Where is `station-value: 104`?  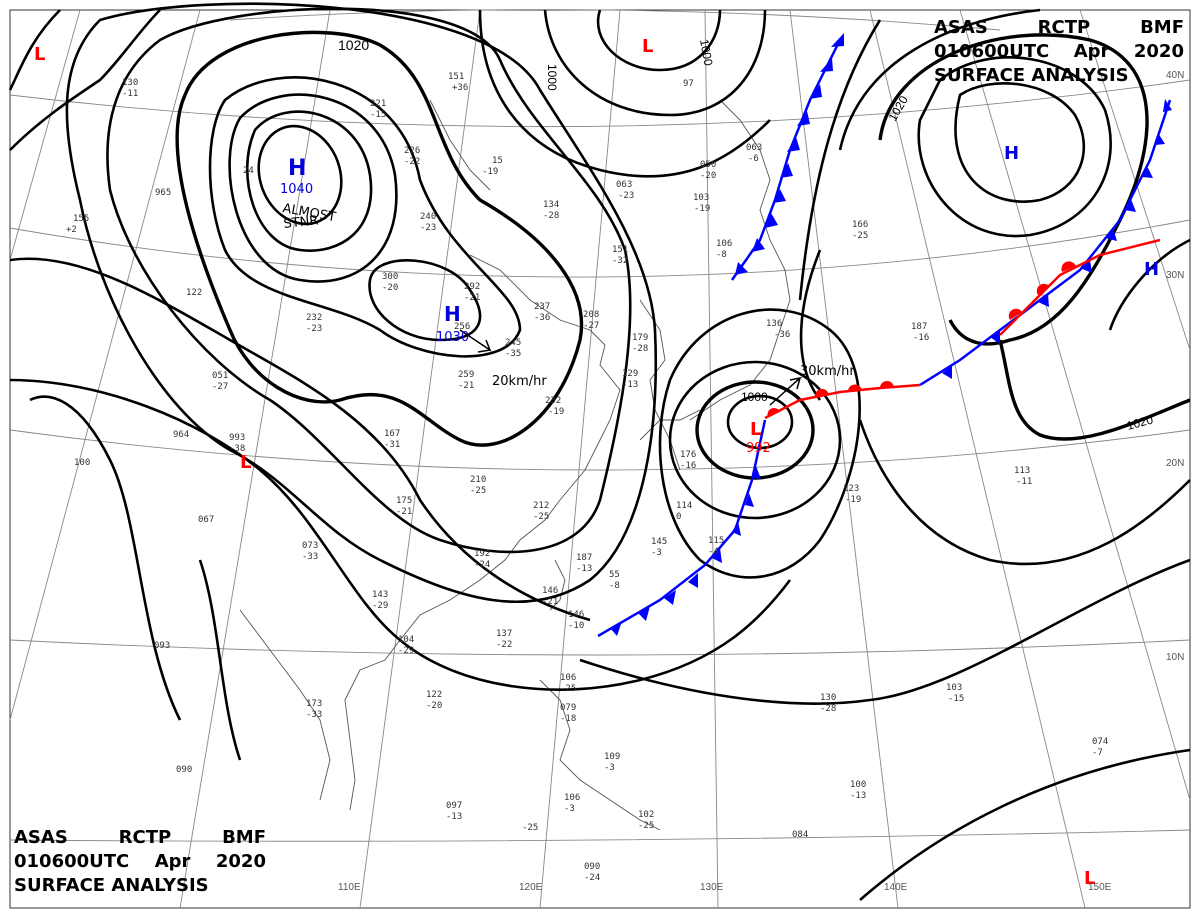
station-value: 104 is located at coordinates (406, 640).